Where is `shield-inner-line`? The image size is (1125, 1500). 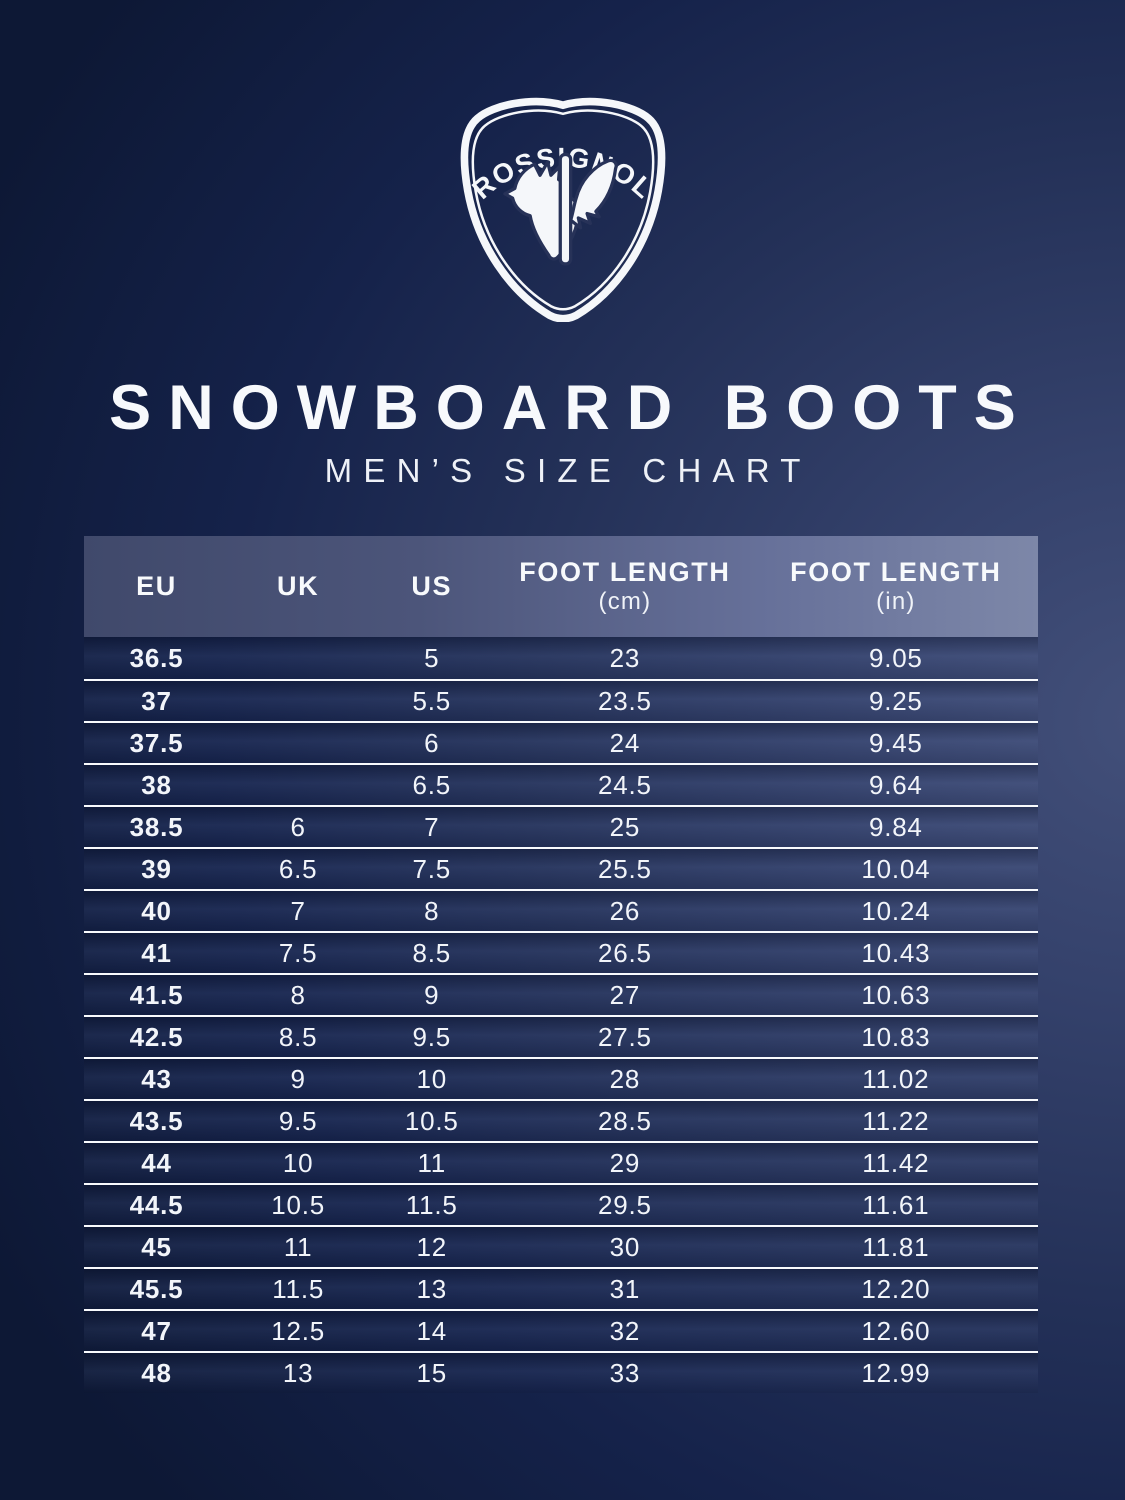
shield-inner-line is located at coordinates (562, 210).